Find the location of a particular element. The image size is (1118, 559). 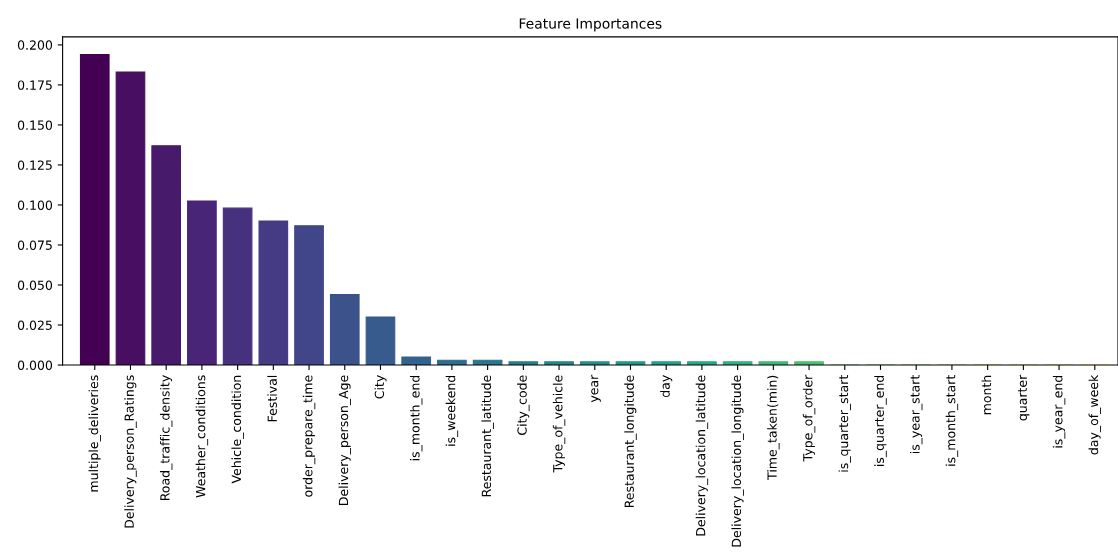

x-tick-label: Type_of_order is located at coordinates (809, 418).